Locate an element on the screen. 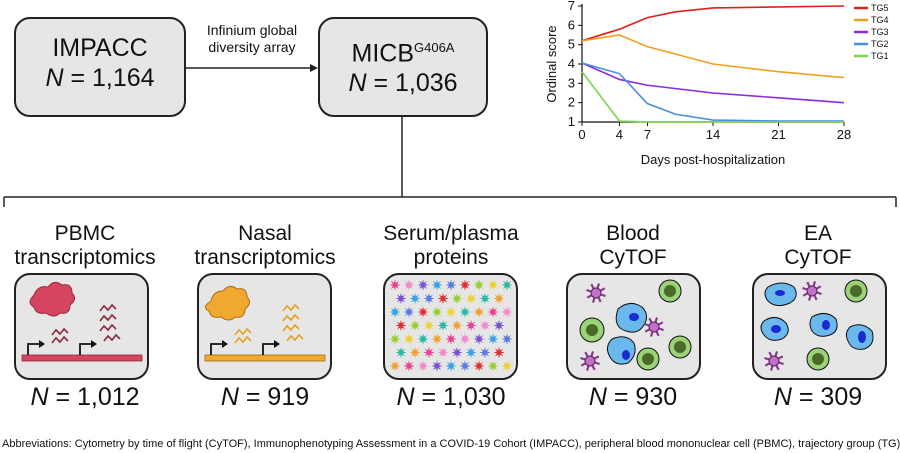 This screenshot has height=453, width=900. y-tick-label: 1 is located at coordinates (571, 121).